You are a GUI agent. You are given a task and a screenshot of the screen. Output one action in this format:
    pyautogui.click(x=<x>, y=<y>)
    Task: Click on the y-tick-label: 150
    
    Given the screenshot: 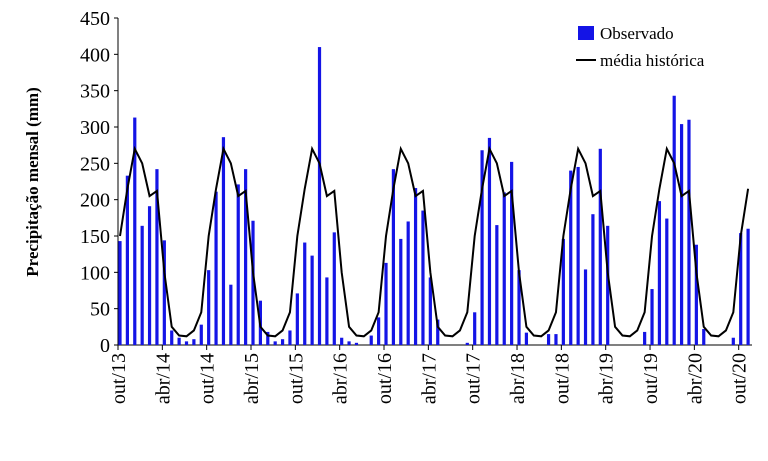 What is the action you would take?
    pyautogui.click(x=95, y=237)
    